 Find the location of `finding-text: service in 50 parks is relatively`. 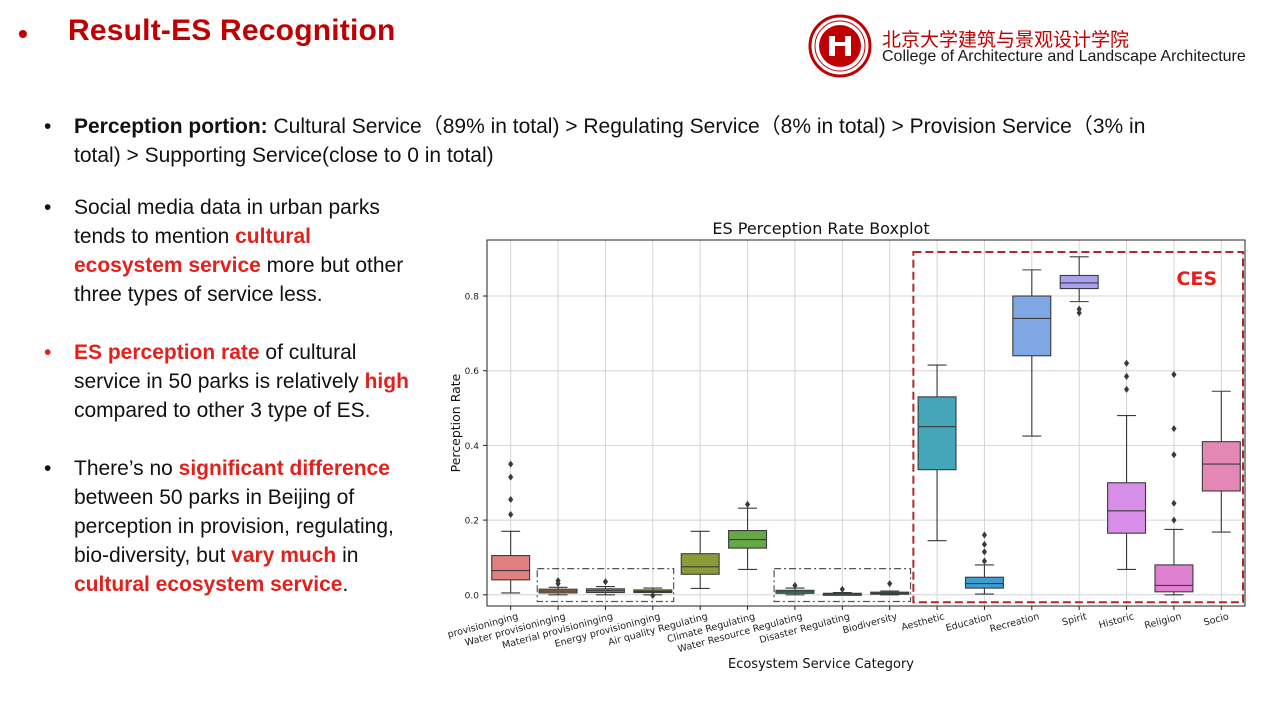

finding-text: service in 50 parks is relatively is located at coordinates (219, 381).